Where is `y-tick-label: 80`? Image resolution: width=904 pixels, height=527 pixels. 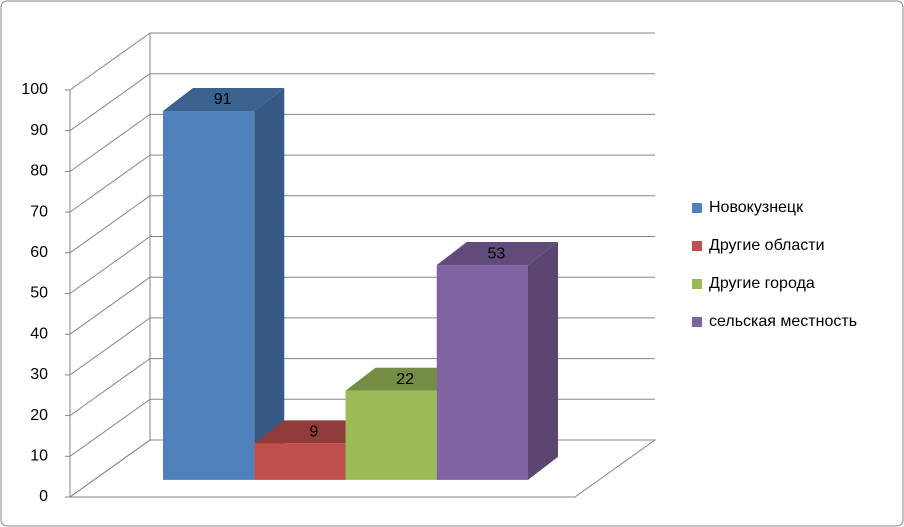
y-tick-label: 80 is located at coordinates (39, 171).